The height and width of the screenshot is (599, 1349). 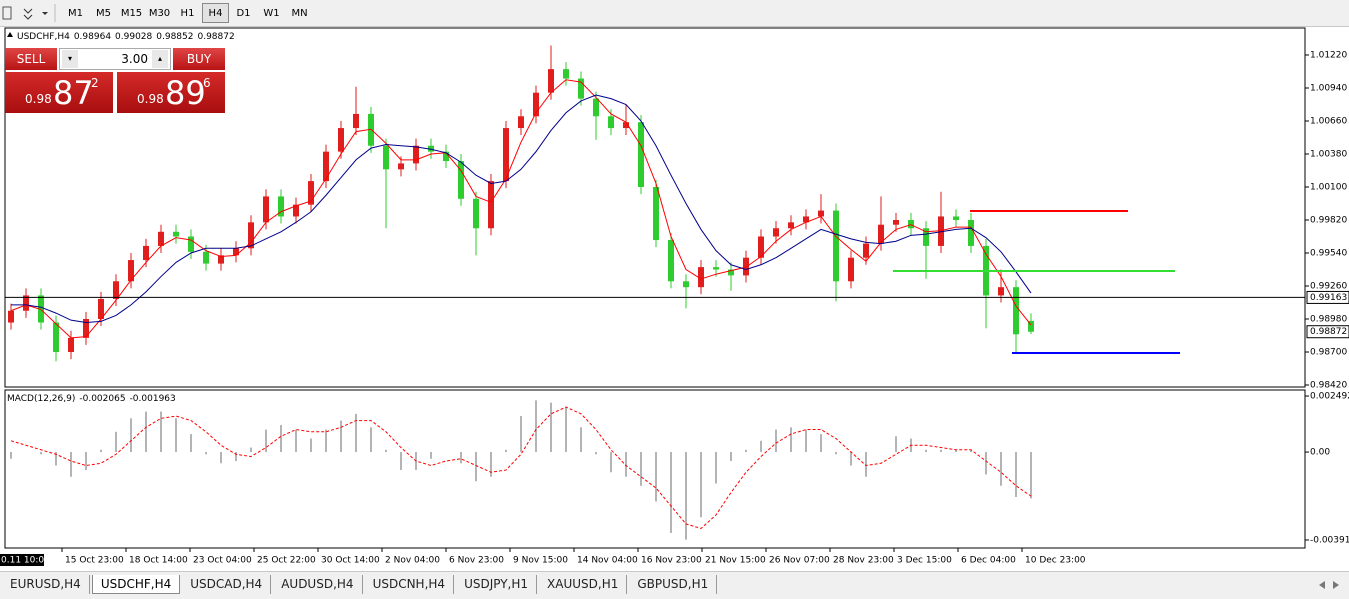 What do you see at coordinates (1328, 253) in the screenshot?
I see `y-tick-label: 0.99540` at bounding box center [1328, 253].